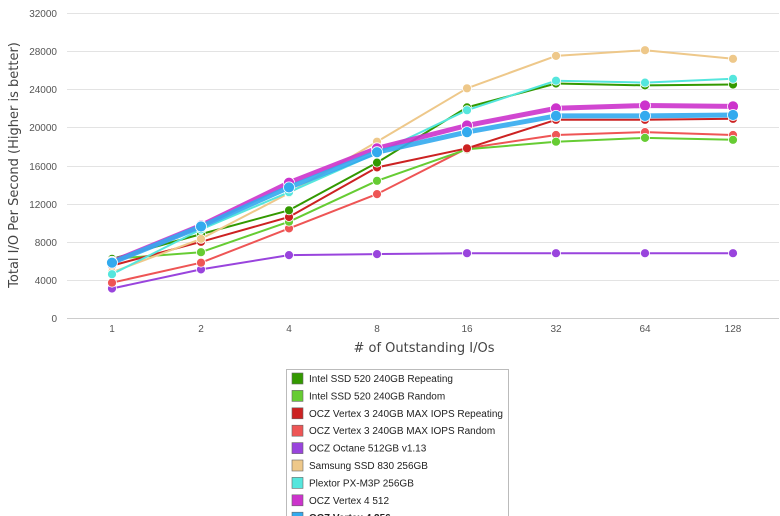  What do you see at coordinates (112, 329) in the screenshot?
I see `x-tick-label: 1` at bounding box center [112, 329].